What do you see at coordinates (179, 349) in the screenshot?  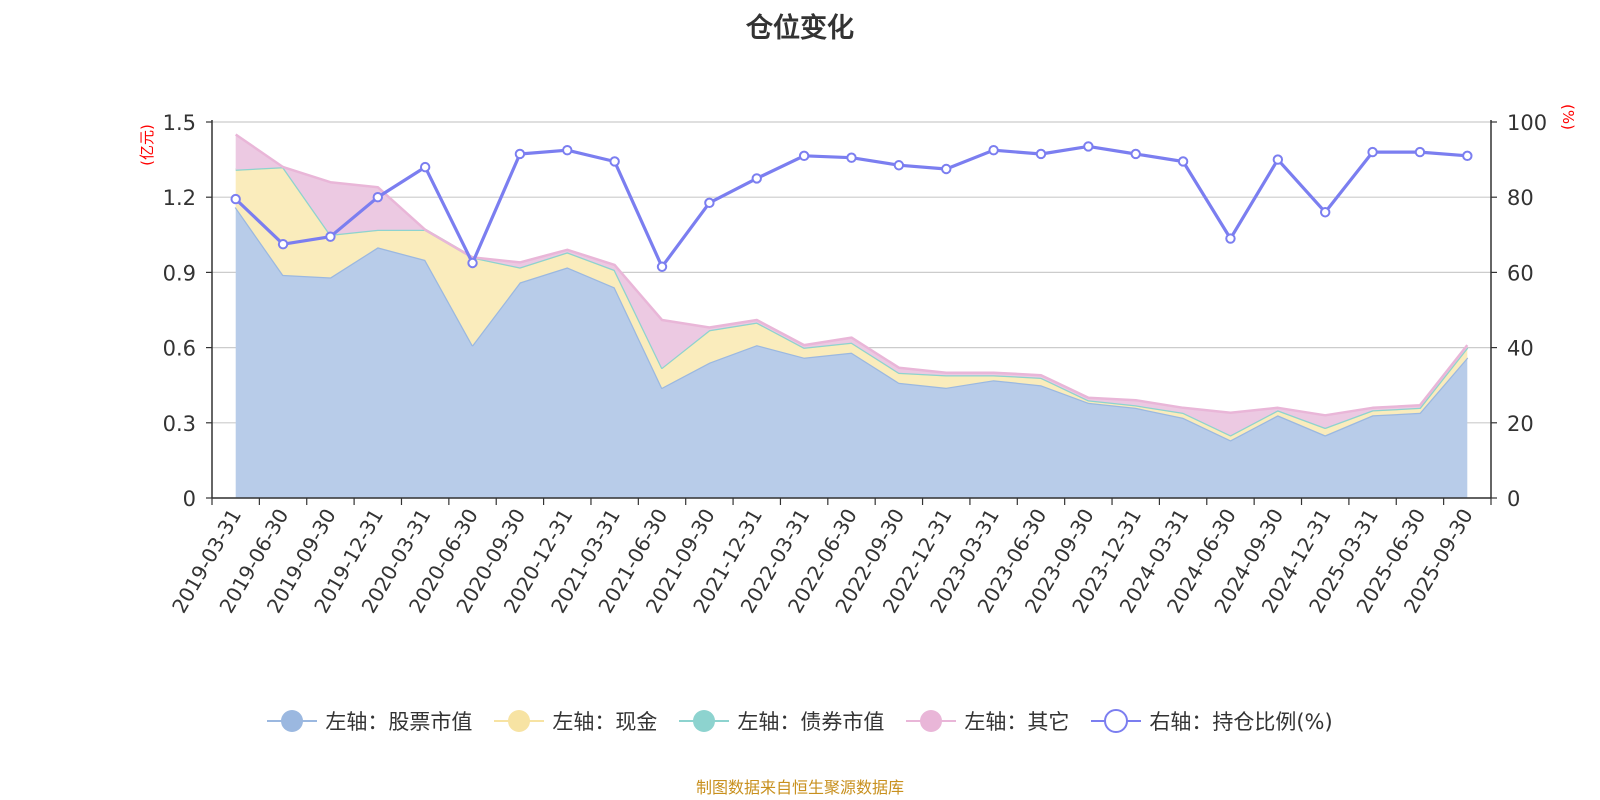 I see `left-axis-tick-label: 0.6` at bounding box center [179, 349].